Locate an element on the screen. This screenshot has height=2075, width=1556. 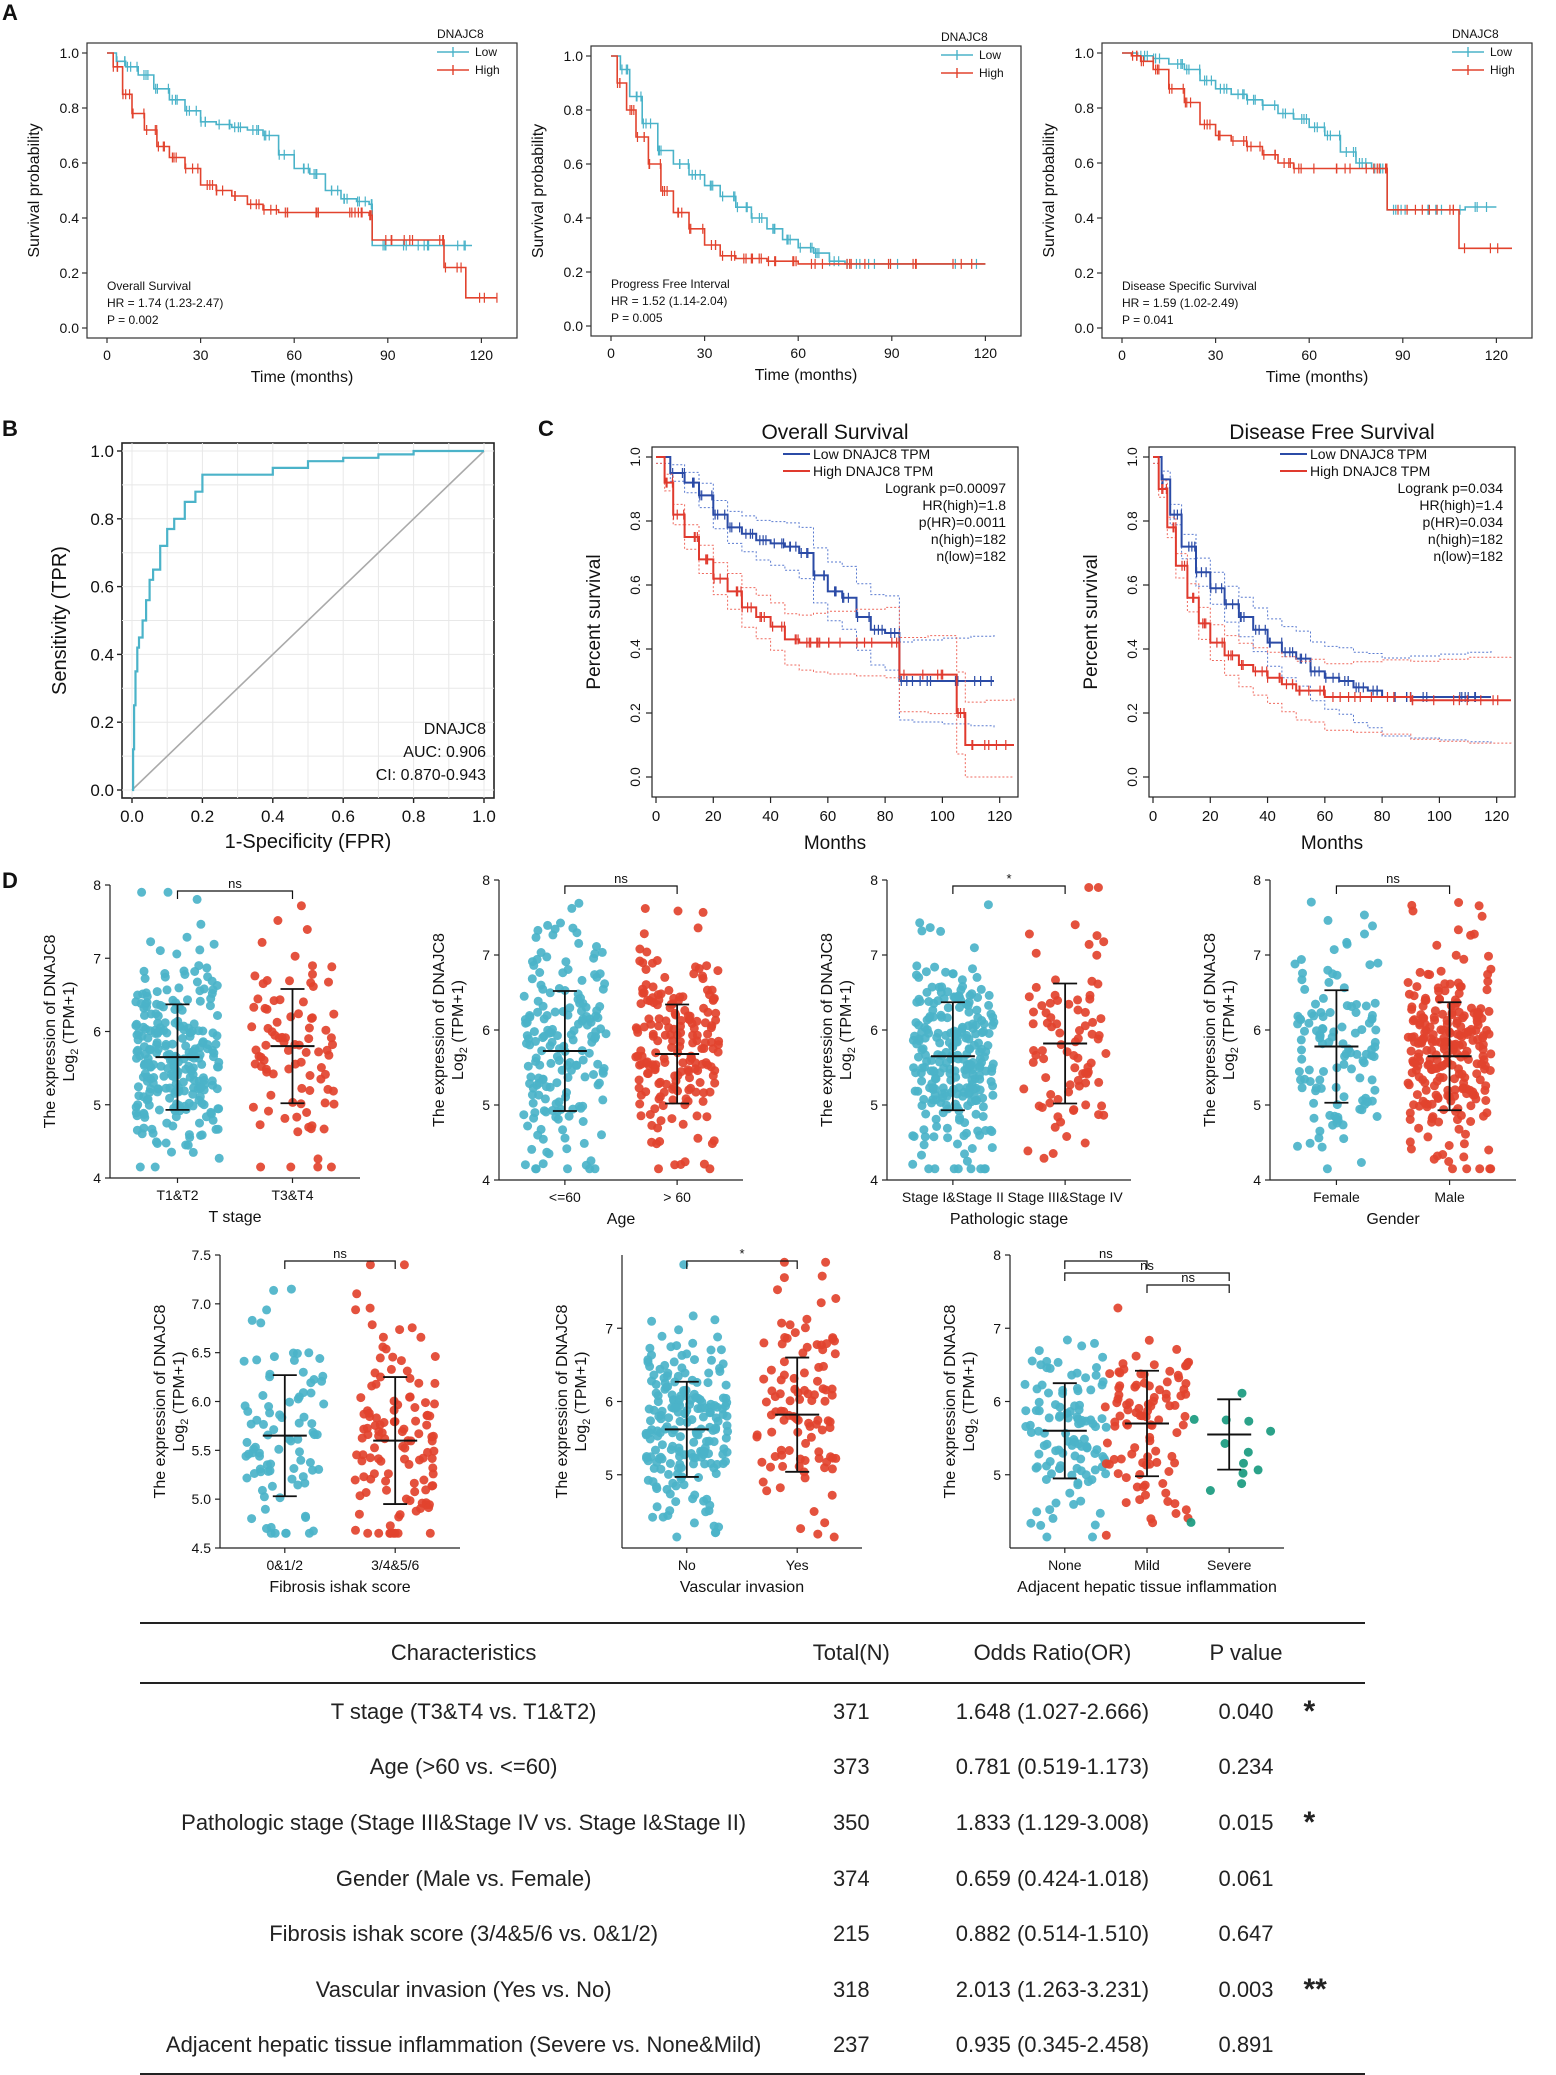
significance-label: ns is located at coordinates (340, 1253).